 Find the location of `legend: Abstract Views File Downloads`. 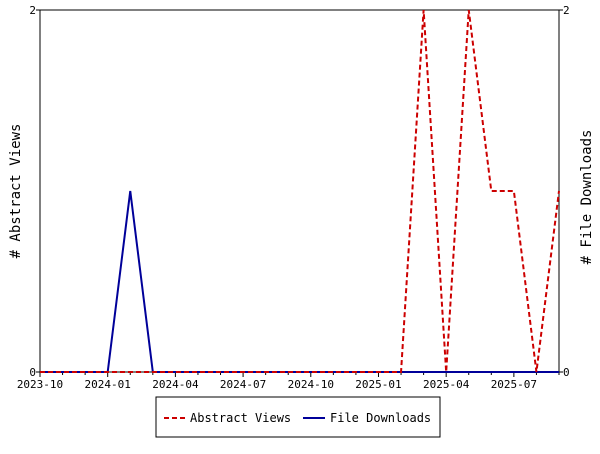

legend: Abstract Views File Downloads is located at coordinates (298, 417).